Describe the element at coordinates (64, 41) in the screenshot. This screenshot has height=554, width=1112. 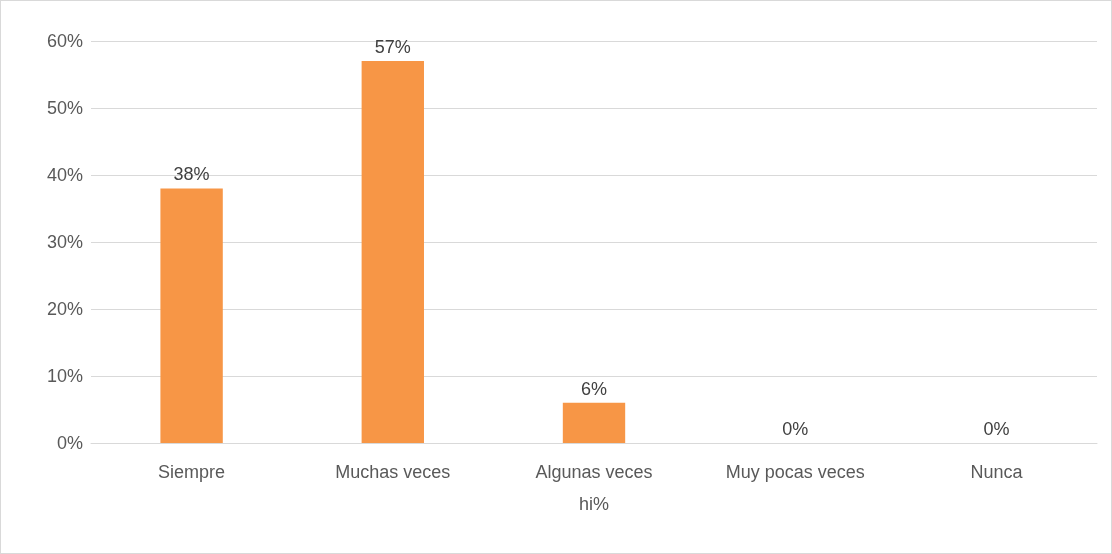
I see `y-tick-label: 60%` at that location.